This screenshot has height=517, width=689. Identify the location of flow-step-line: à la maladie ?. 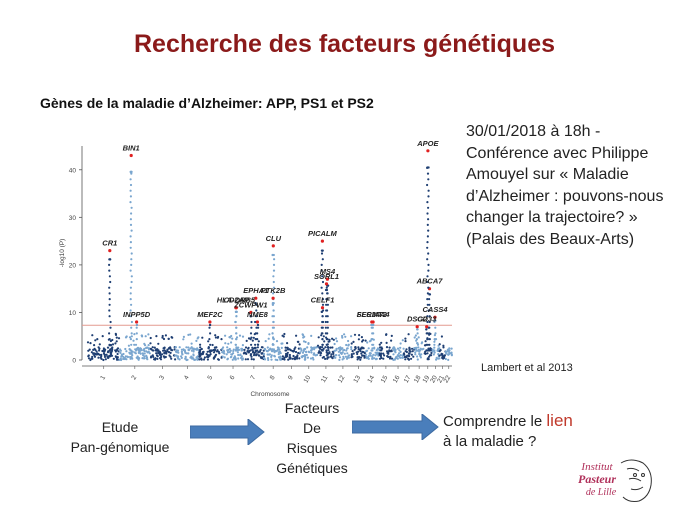
(490, 441).